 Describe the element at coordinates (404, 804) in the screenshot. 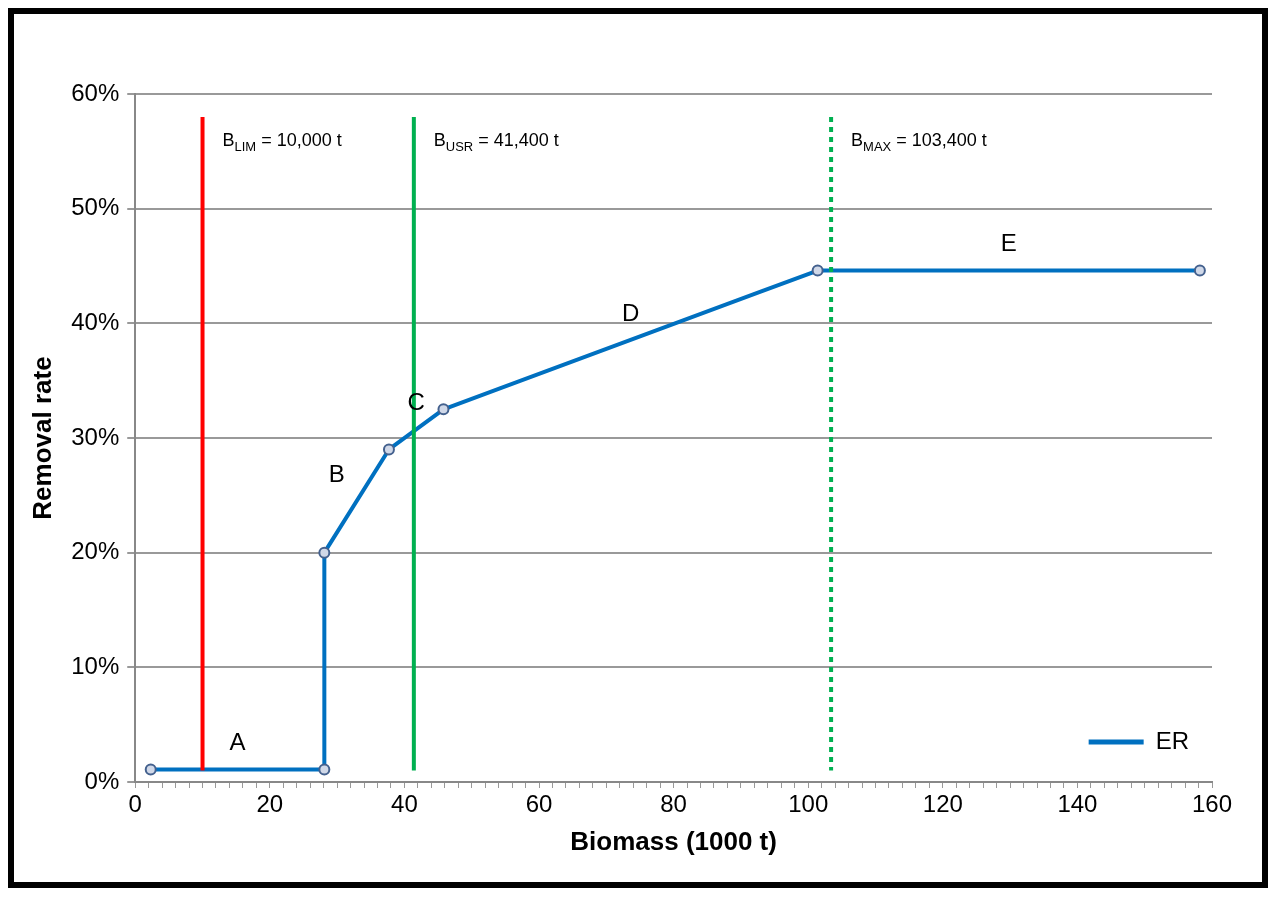

I see `x-tick-label: 40` at that location.